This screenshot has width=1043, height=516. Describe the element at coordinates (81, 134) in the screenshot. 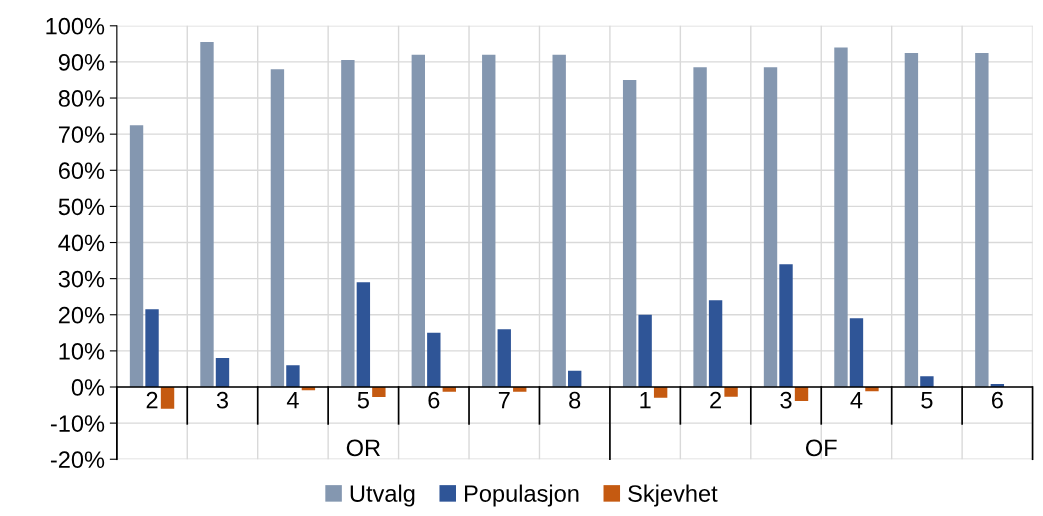

I see `y-tick-label: 70%` at that location.